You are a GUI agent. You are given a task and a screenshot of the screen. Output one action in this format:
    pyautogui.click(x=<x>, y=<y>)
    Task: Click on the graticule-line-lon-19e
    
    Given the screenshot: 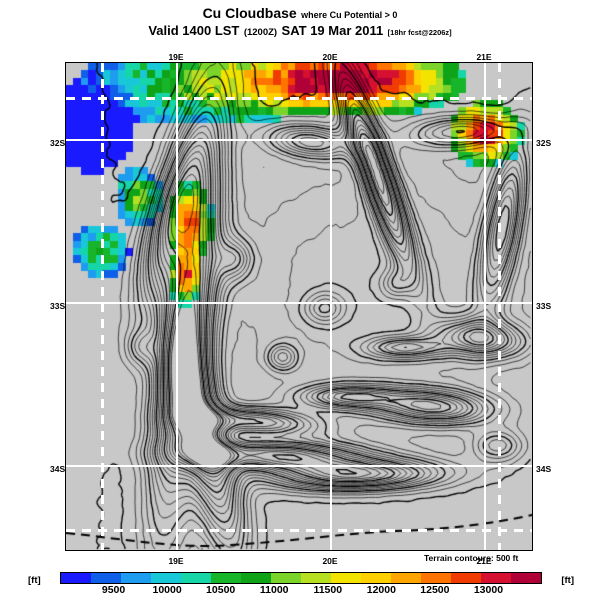 What is the action you would take?
    pyautogui.click(x=177, y=306)
    